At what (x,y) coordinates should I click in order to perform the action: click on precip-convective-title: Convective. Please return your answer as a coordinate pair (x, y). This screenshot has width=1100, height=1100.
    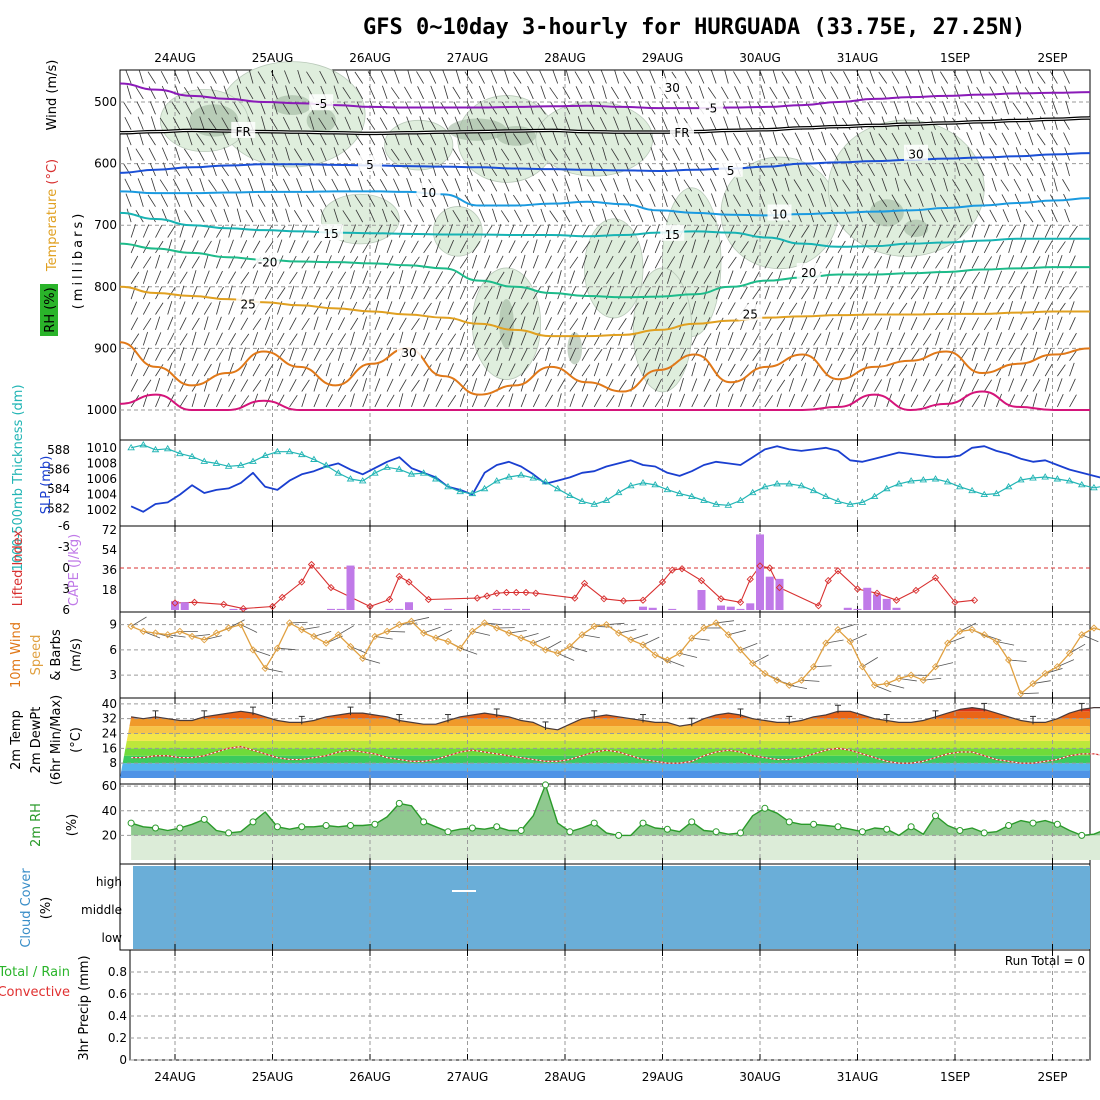
    Looking at the image, I should click on (35, 992).